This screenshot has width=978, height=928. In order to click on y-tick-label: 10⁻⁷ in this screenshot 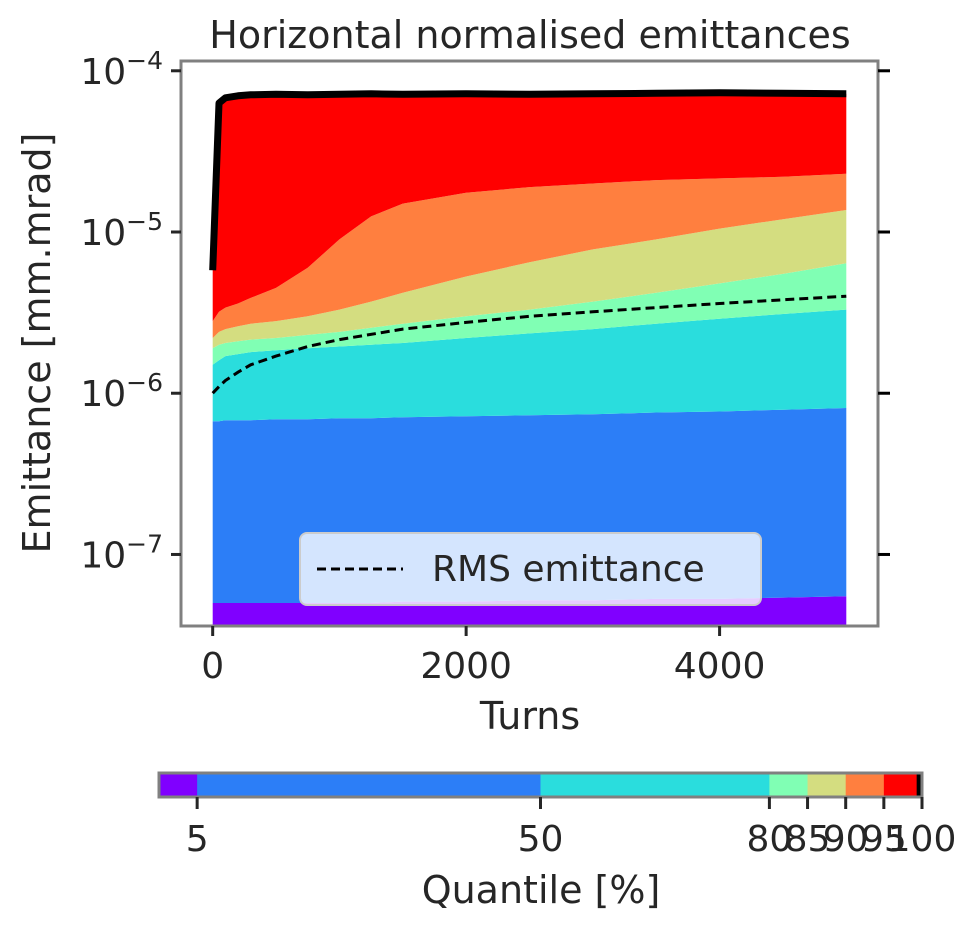, I will do `click(121, 552)`.